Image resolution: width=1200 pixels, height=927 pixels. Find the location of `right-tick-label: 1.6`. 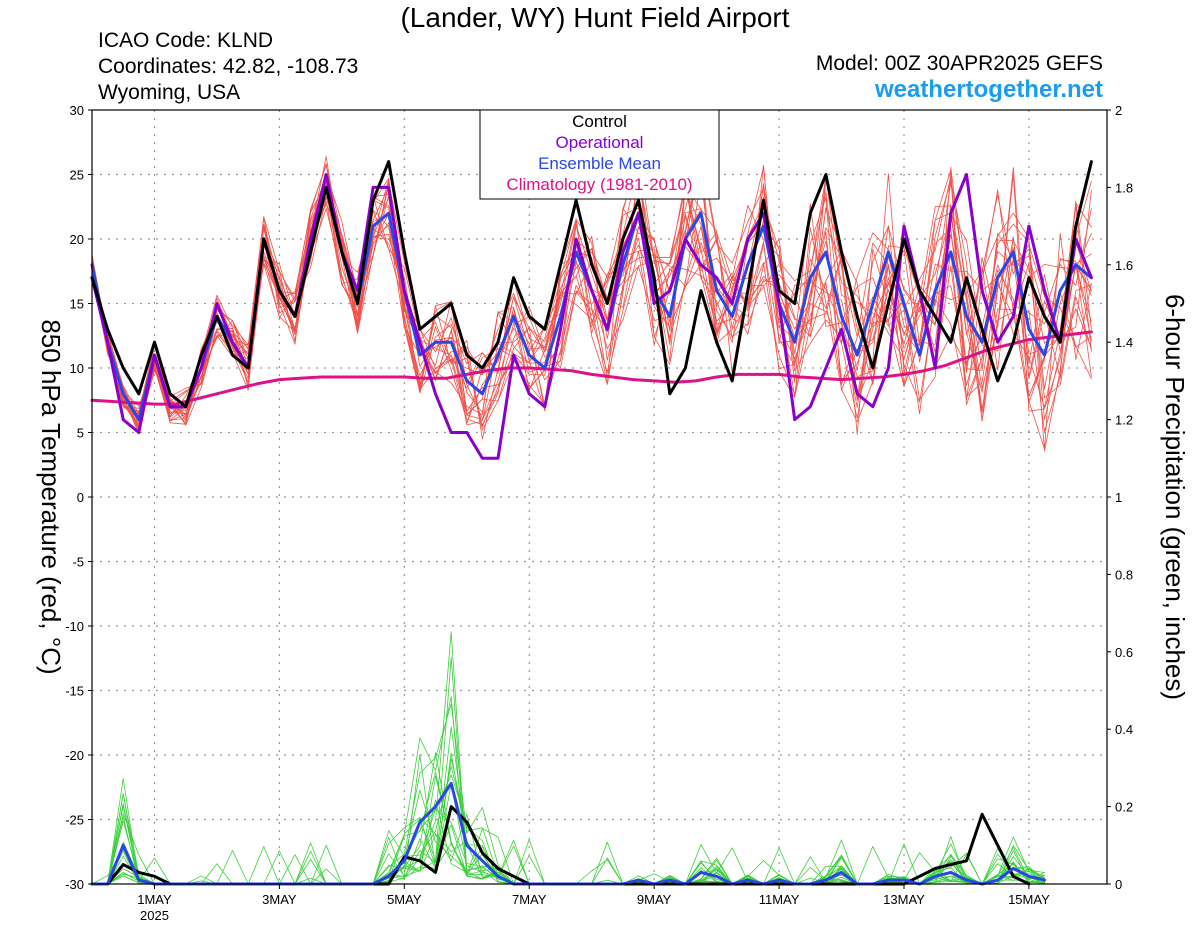

right-tick-label: 1.6 is located at coordinates (1124, 265).